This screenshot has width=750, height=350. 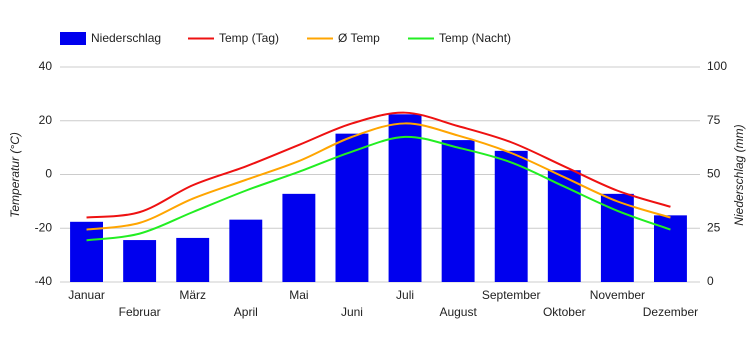 I want to click on y2-tick-label: 0, so click(x=710, y=281).